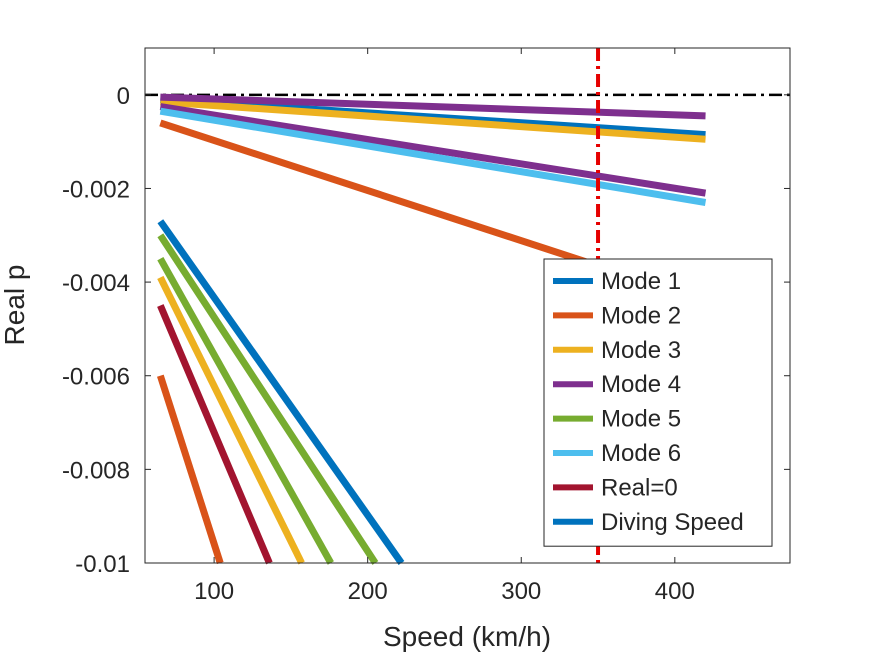  I want to click on legend-label: Real=0, so click(639, 487).